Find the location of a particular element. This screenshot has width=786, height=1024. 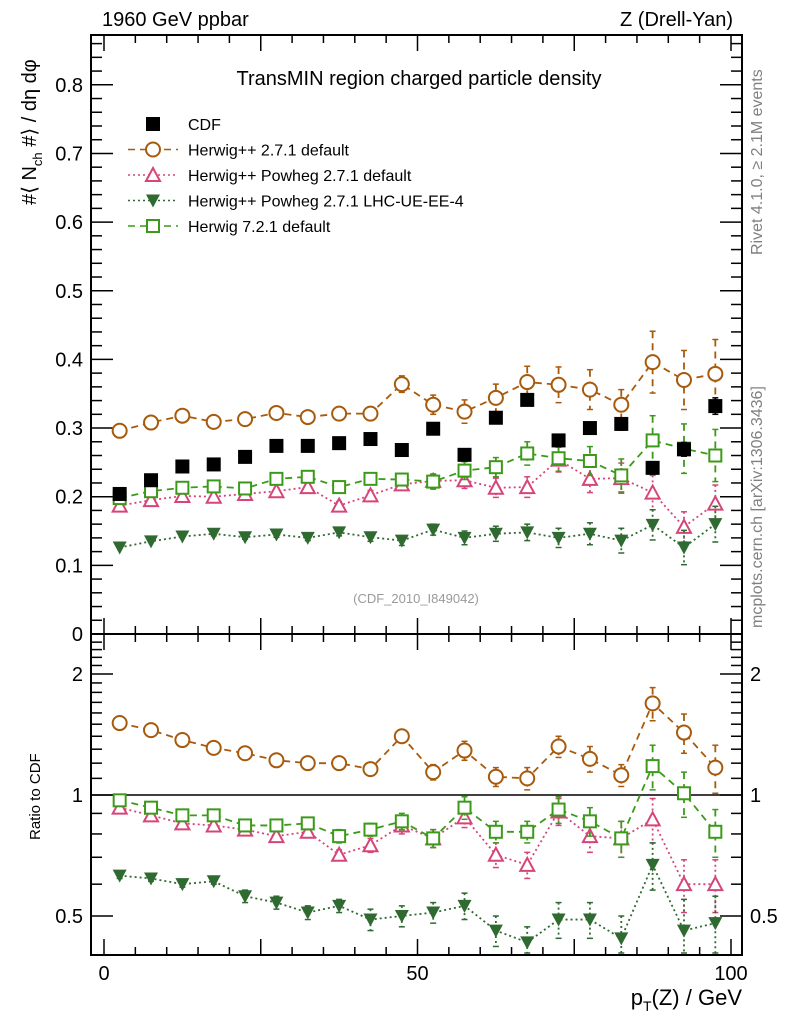

legend-item: Herwig++ Powheg 2.7.1 default is located at coordinates (270, 175).